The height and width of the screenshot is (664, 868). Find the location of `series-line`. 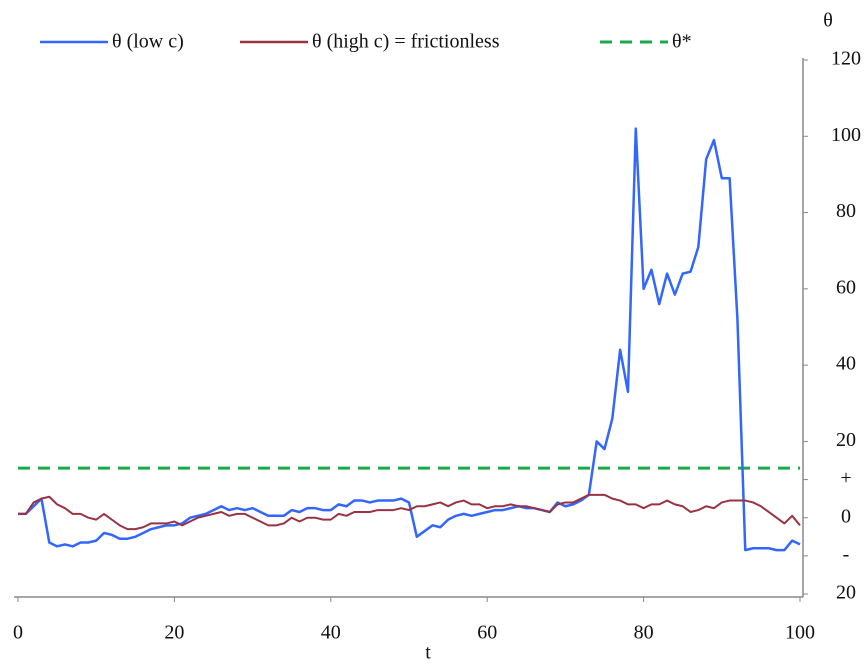

series-line is located at coordinates (409, 512).